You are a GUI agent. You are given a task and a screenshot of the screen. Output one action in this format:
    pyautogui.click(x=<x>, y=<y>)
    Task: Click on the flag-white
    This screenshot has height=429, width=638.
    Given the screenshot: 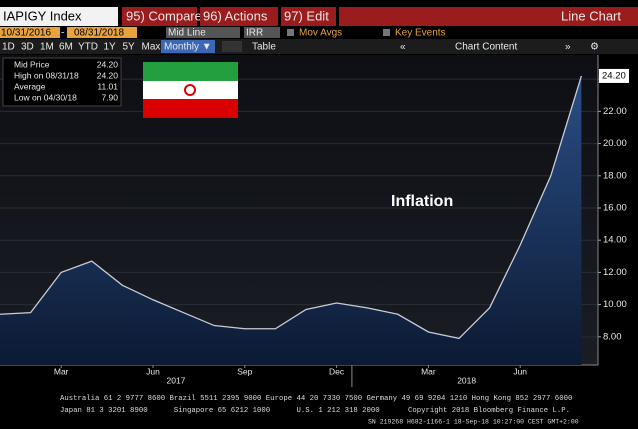 What is the action you would take?
    pyautogui.click(x=190, y=90)
    